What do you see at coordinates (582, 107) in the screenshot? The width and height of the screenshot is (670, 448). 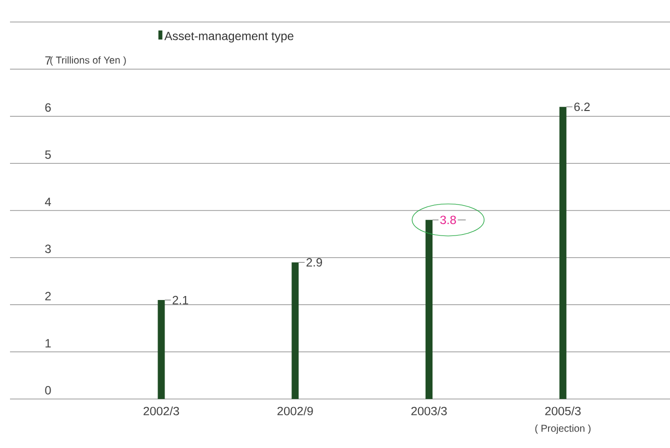 I see `text: 6.2` at bounding box center [582, 107].